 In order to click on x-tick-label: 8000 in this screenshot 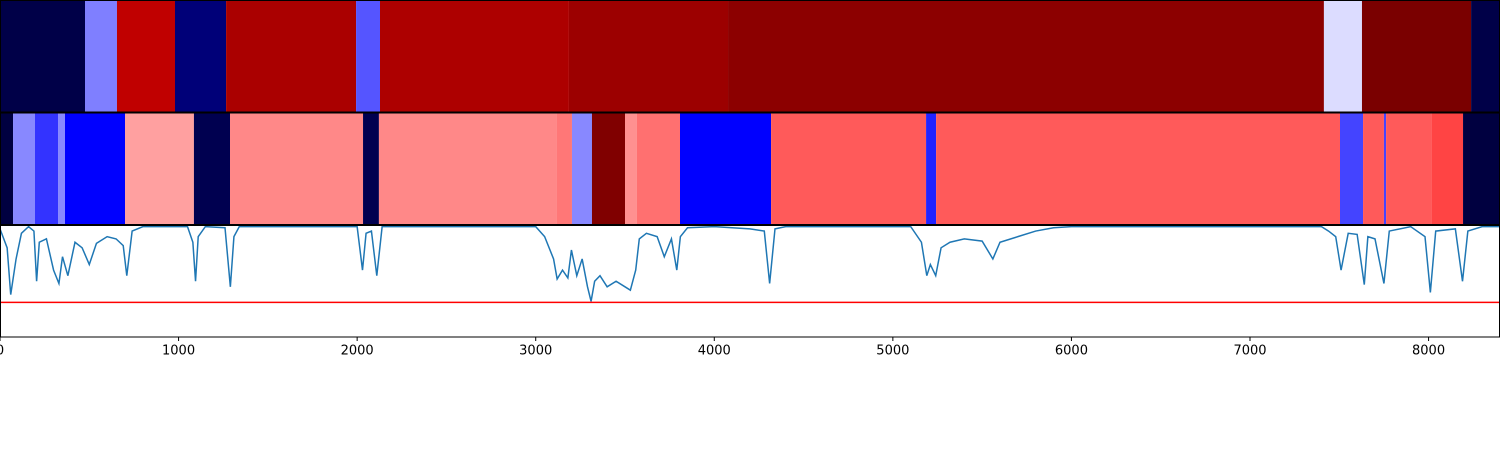, I will do `click(1428, 351)`.